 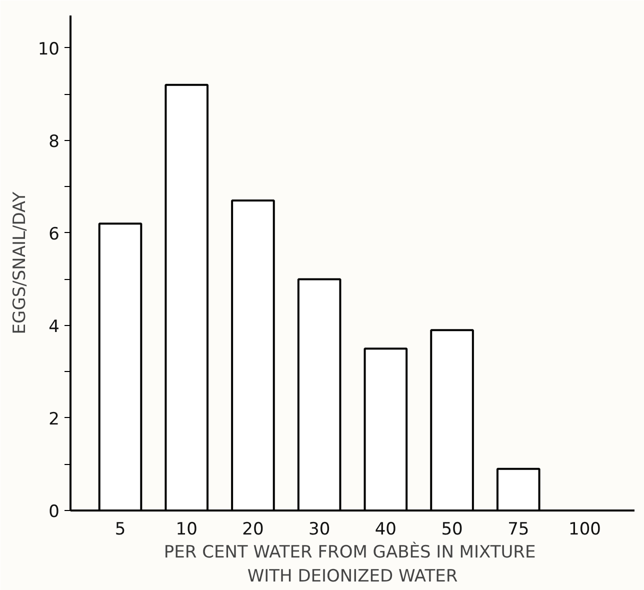 I want to click on x-tick-label: 50, so click(x=452, y=530).